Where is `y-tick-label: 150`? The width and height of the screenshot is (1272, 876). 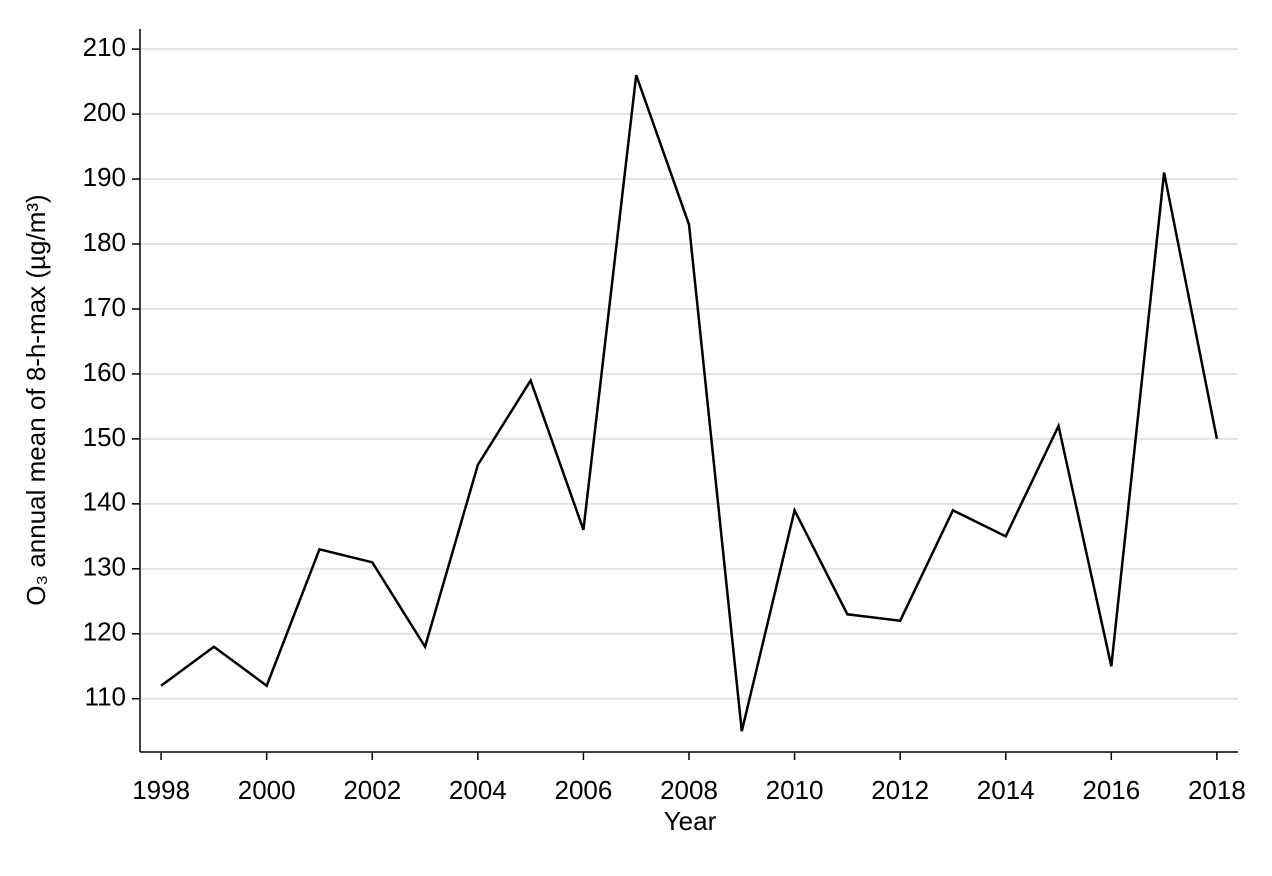
y-tick-label: 150 is located at coordinates (104, 437).